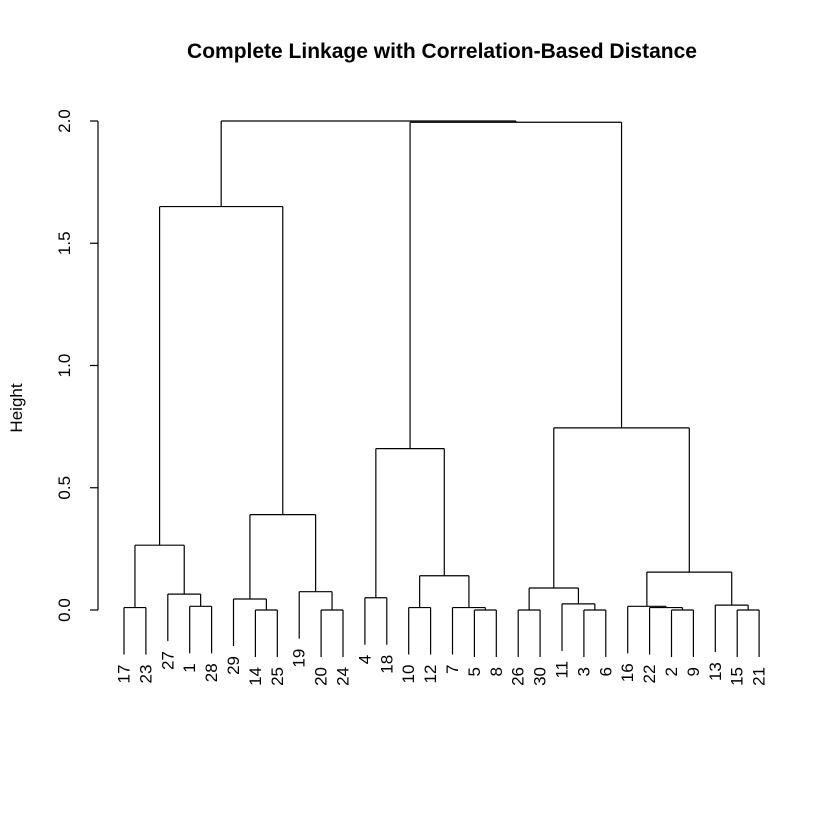 This screenshot has width=840, height=840. I want to click on leaf-label-4: 4, so click(364, 659).